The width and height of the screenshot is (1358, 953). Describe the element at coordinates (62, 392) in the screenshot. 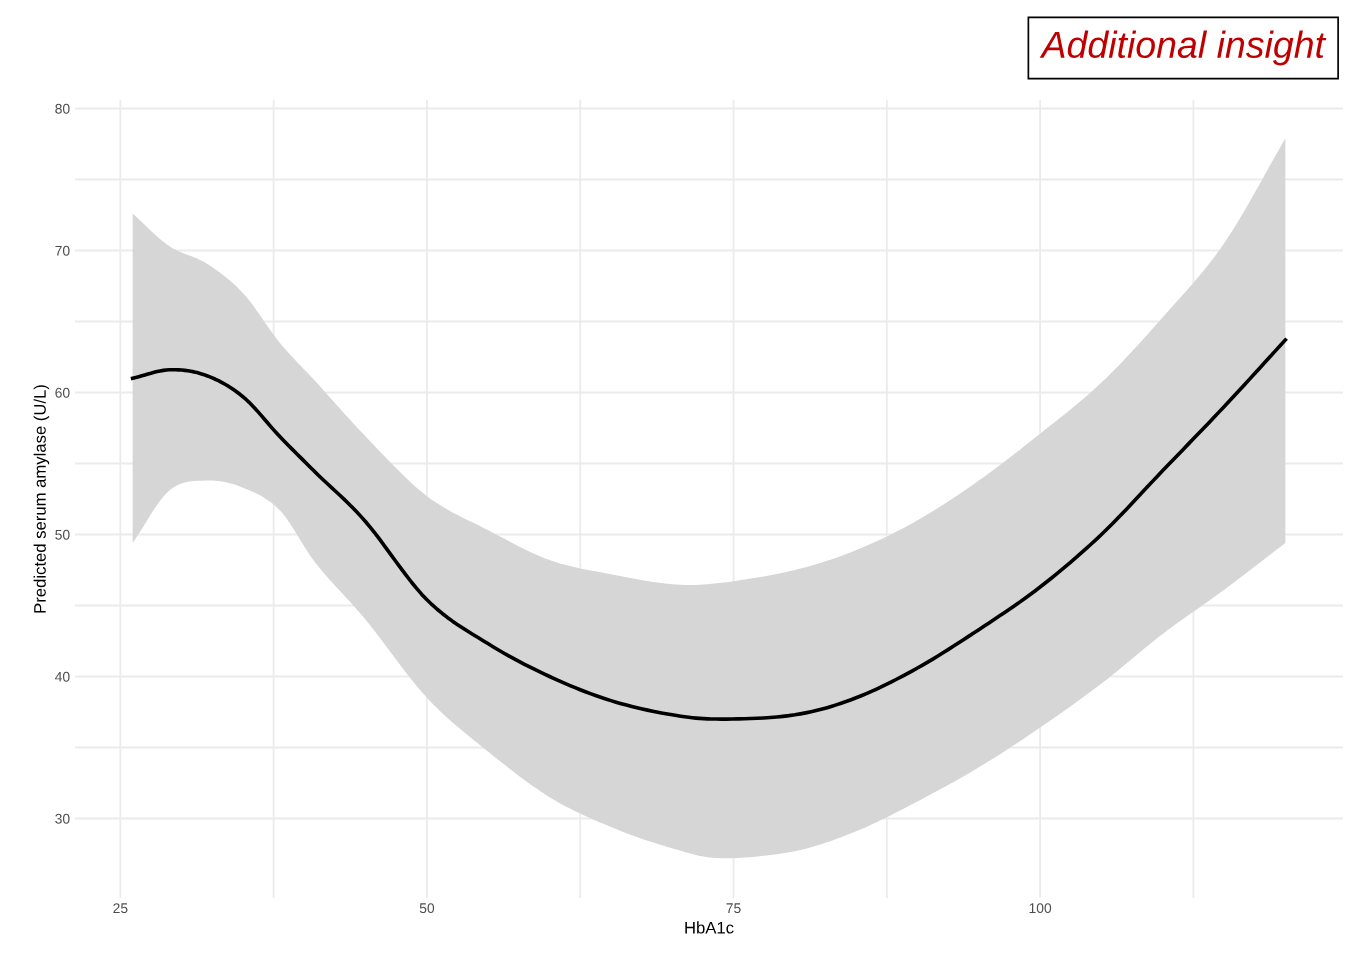

I see `y-tick-label: 60` at that location.